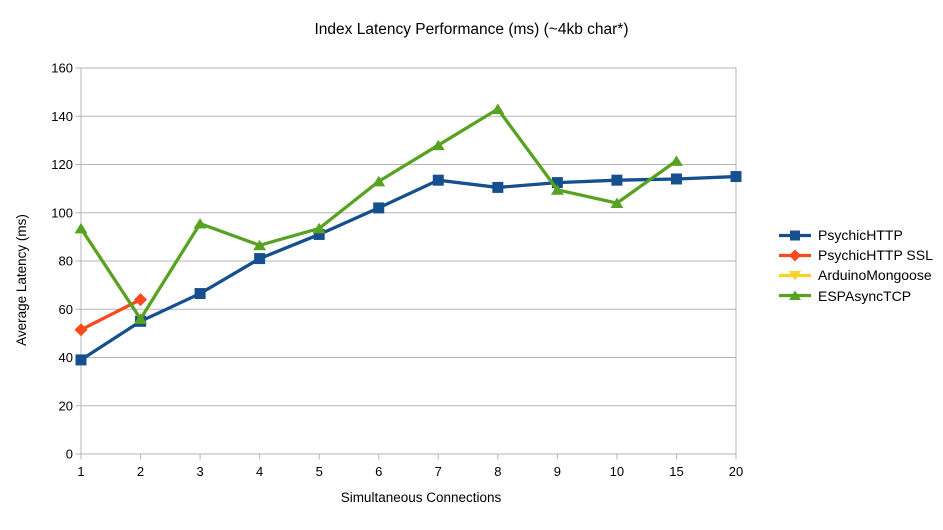 The height and width of the screenshot is (530, 943). I want to click on y-tick-label-0: 0, so click(69, 454).